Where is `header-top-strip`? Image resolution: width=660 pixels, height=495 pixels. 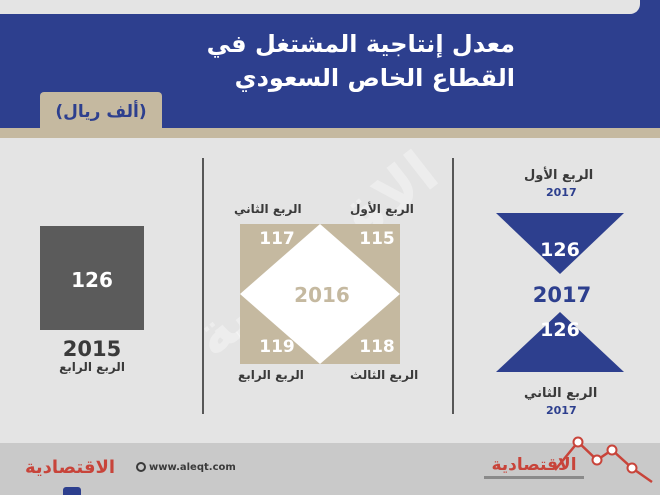 header-top-strip is located at coordinates (320, 7).